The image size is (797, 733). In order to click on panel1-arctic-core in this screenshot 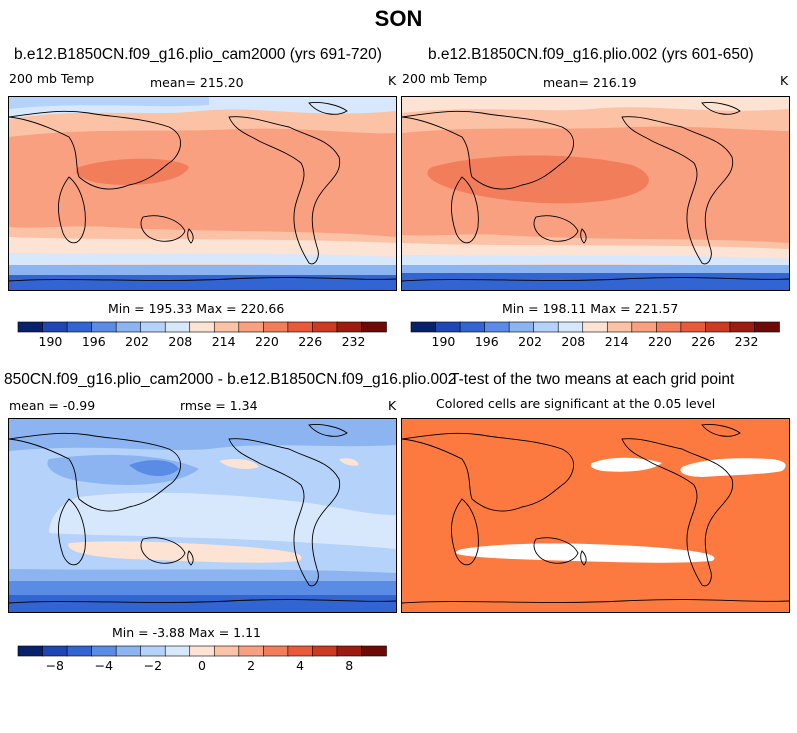, I will do `click(109, 103)`.